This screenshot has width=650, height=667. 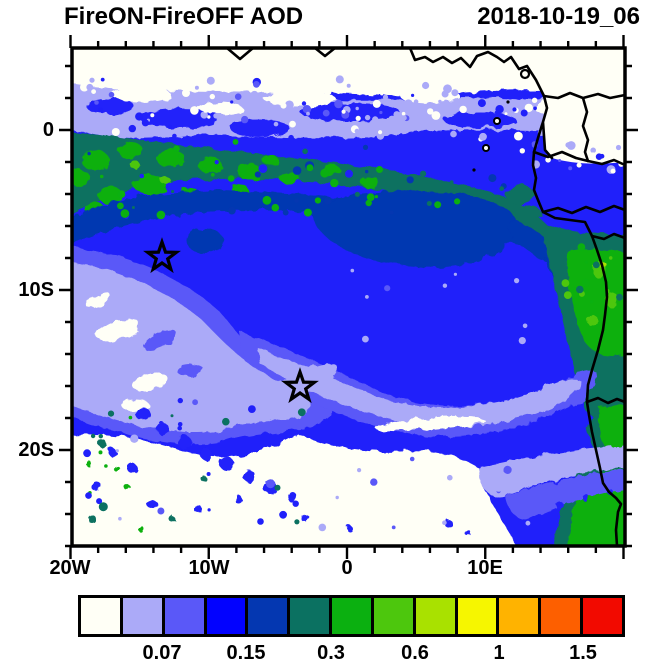 What do you see at coordinates (184, 16) in the screenshot?
I see `plot-title: FireON-FireOFF AOD` at bounding box center [184, 16].